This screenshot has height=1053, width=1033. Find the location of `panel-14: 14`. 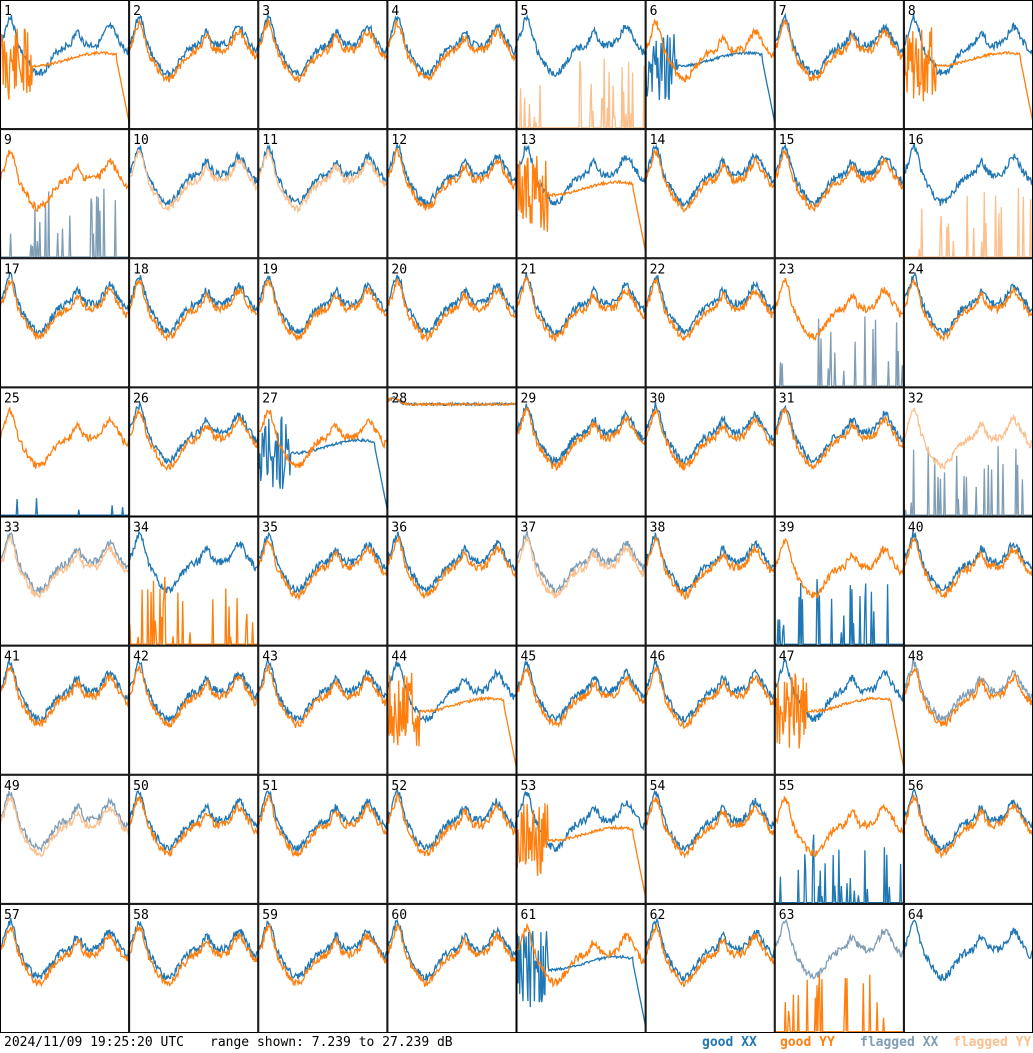

panel-14: 14 is located at coordinates (710, 194).